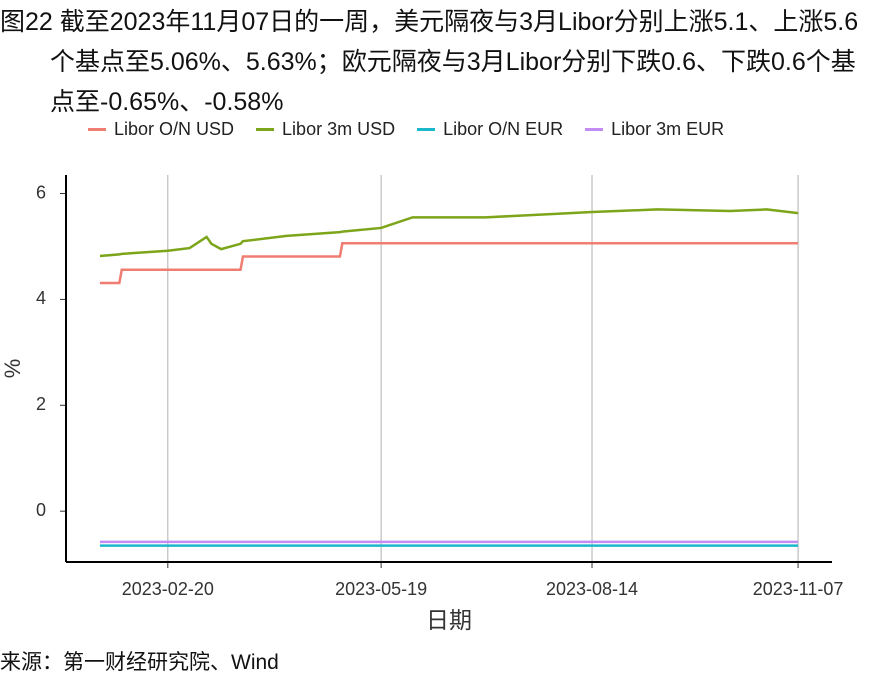 This screenshot has width=885, height=688. I want to click on legend-item: Libor O/N USD, so click(161, 129).